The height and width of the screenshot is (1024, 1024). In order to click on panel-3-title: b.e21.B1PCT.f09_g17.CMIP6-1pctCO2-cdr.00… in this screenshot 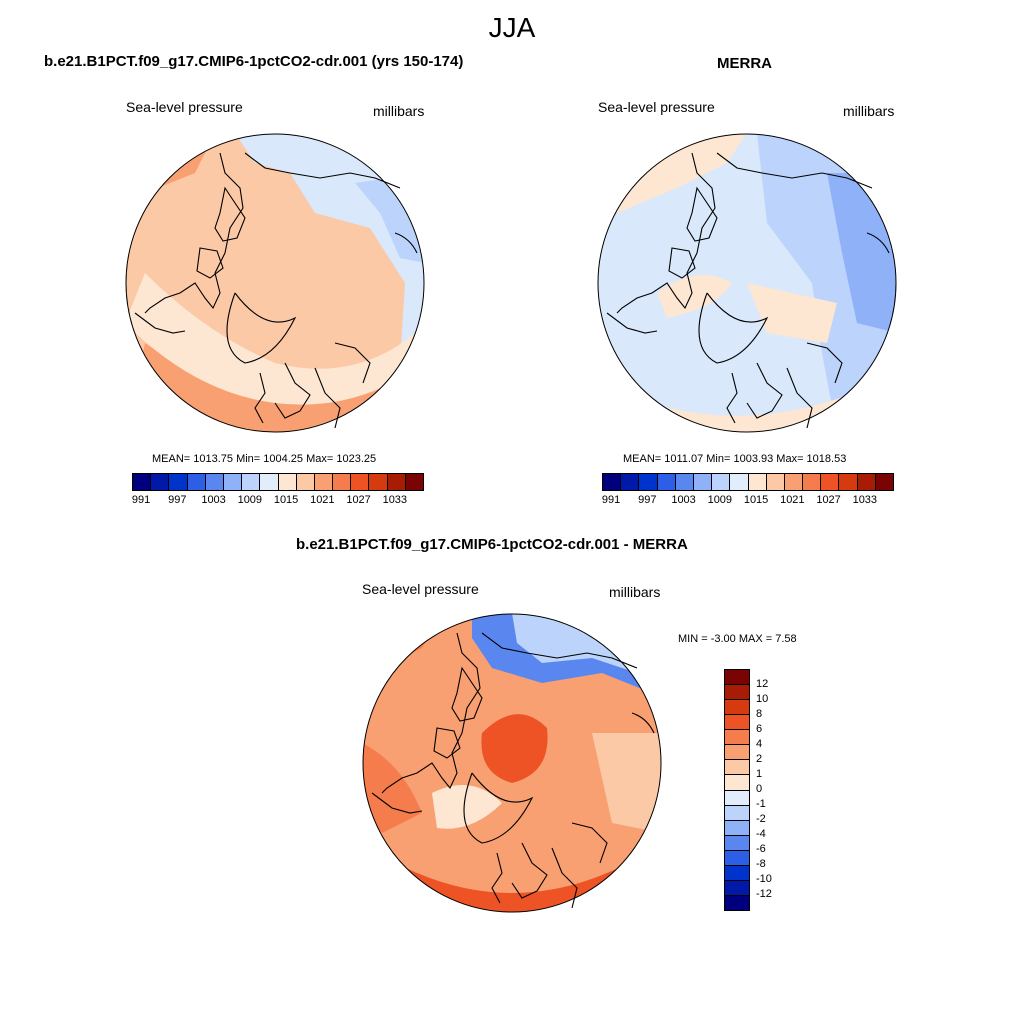, I will do `click(492, 544)`.